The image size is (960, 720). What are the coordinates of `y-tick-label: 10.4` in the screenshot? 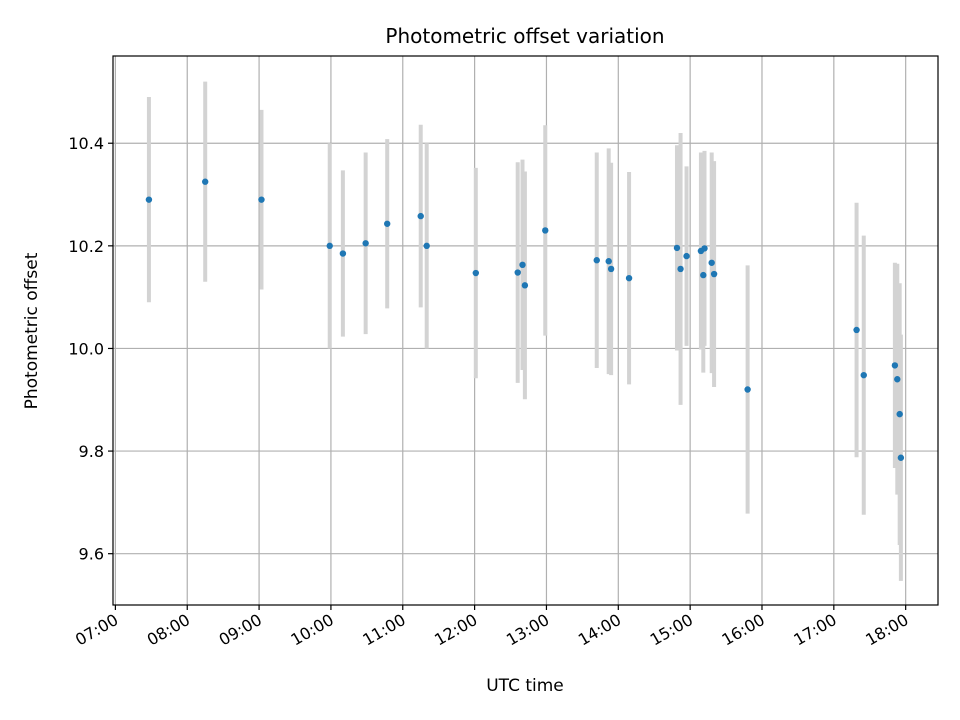 It's located at (86, 143).